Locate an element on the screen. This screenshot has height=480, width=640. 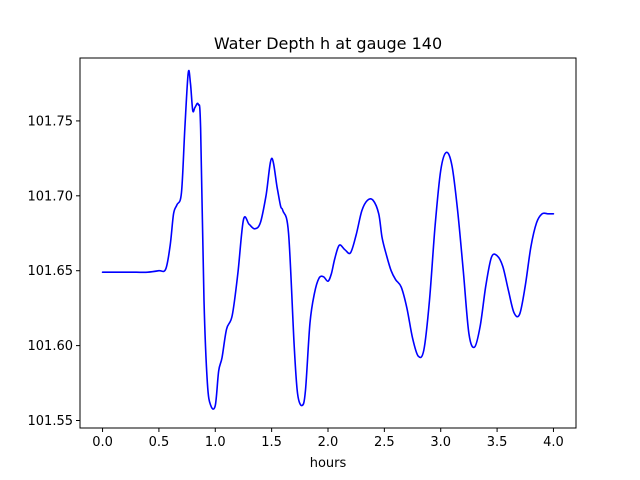
x-axis: 0.0 0.5 1.0 1.5 2.0 2.5 3.0 3.5 4.0 is located at coordinates (328, 439).